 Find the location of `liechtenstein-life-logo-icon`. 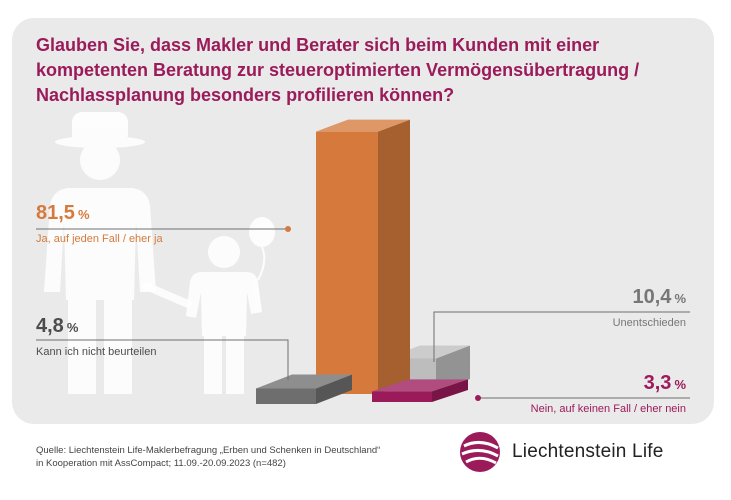

liechtenstein-life-logo-icon is located at coordinates (480, 452).